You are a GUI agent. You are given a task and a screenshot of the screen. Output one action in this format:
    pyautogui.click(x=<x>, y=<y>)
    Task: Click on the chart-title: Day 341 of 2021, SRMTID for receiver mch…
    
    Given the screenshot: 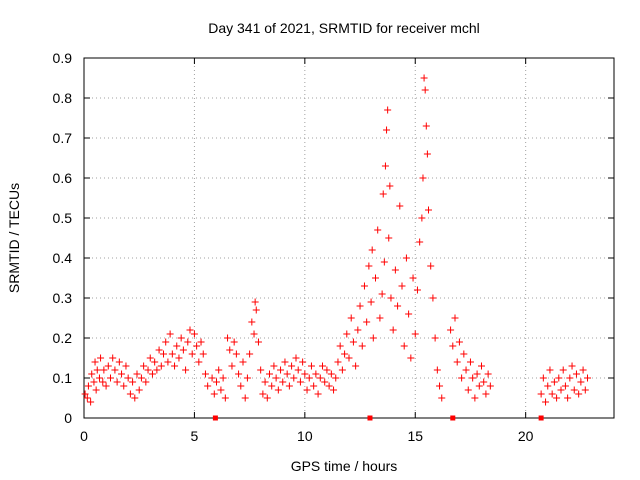 What is the action you would take?
    pyautogui.click(x=344, y=28)
    